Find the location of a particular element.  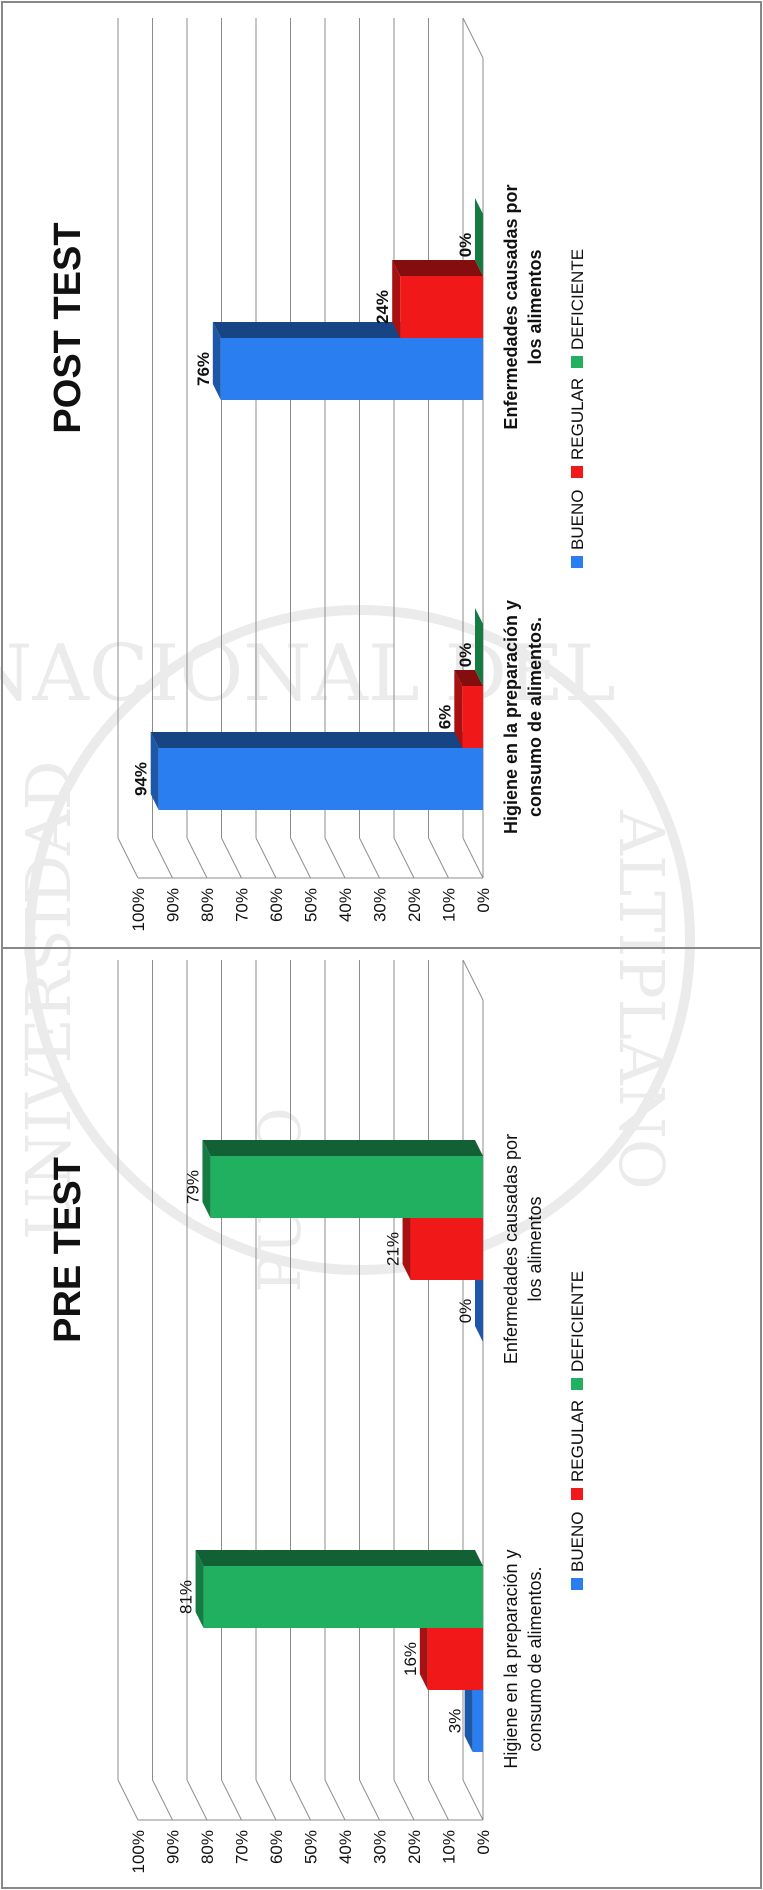

data-label: 76% is located at coordinates (203, 369).